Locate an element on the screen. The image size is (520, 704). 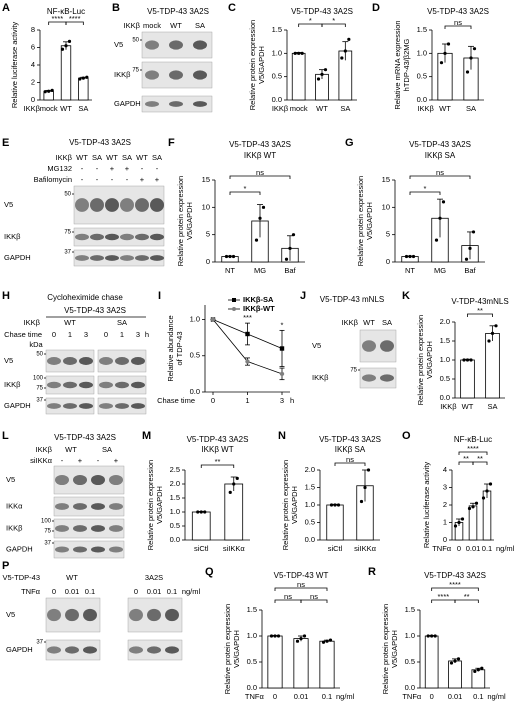
x-group-label: IKKβ is located at coordinates (425, 108).